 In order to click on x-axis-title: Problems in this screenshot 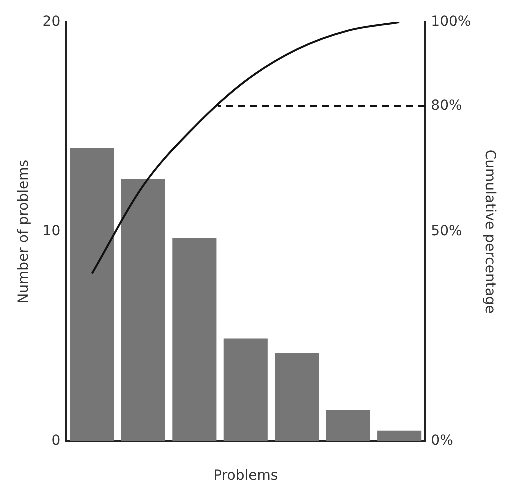, I will do `click(246, 476)`.